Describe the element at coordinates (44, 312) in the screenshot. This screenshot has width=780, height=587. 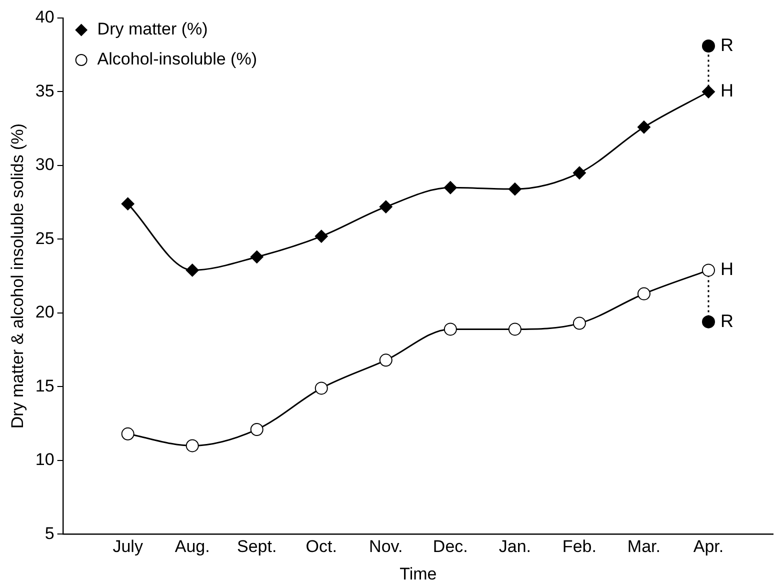
I see `y-tick-label: 20` at that location.